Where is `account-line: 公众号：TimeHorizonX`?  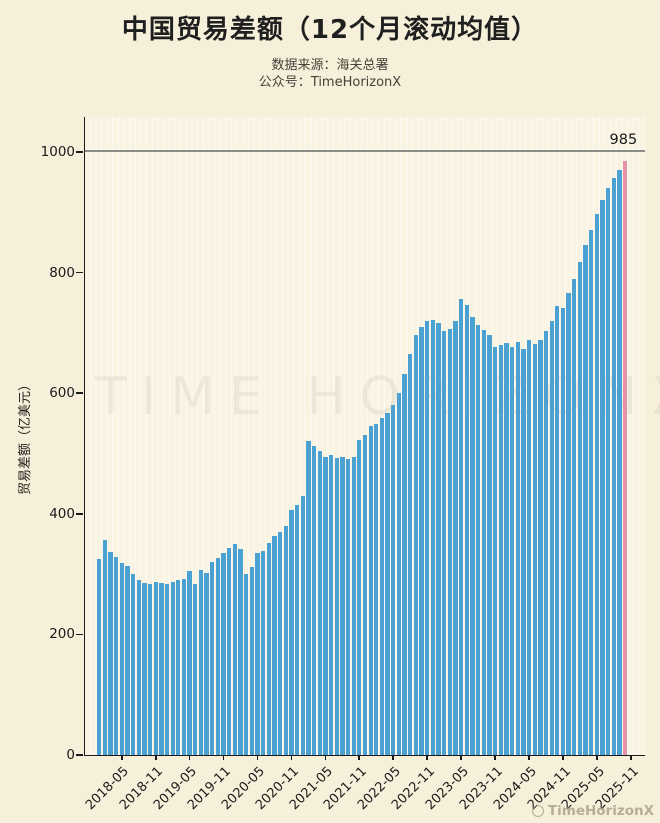
account-line: 公众号：TimeHorizonX is located at coordinates (330, 82).